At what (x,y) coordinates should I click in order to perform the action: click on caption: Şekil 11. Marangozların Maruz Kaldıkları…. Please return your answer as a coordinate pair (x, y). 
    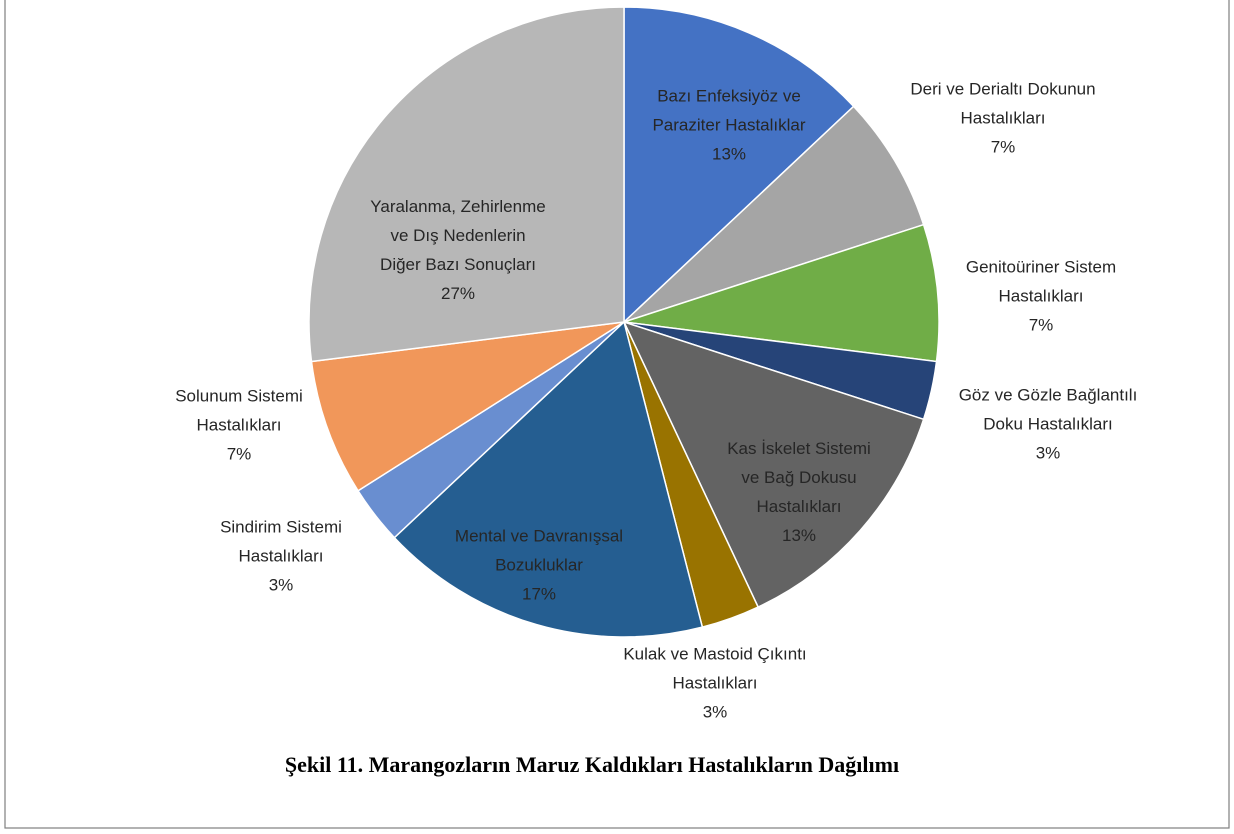
    Looking at the image, I should click on (592, 764).